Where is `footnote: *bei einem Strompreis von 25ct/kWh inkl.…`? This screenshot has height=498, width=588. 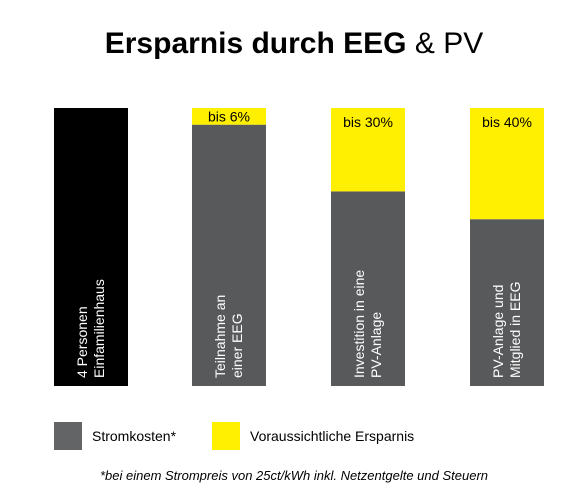
footnote: *bei einem Strompreis von 25ct/kWh inkl.… is located at coordinates (294, 475).